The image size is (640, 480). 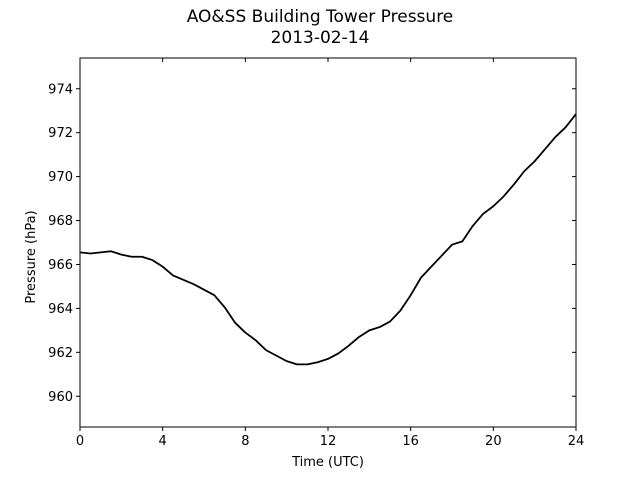 What do you see at coordinates (493, 441) in the screenshot?
I see `x-tick-label: 20` at bounding box center [493, 441].